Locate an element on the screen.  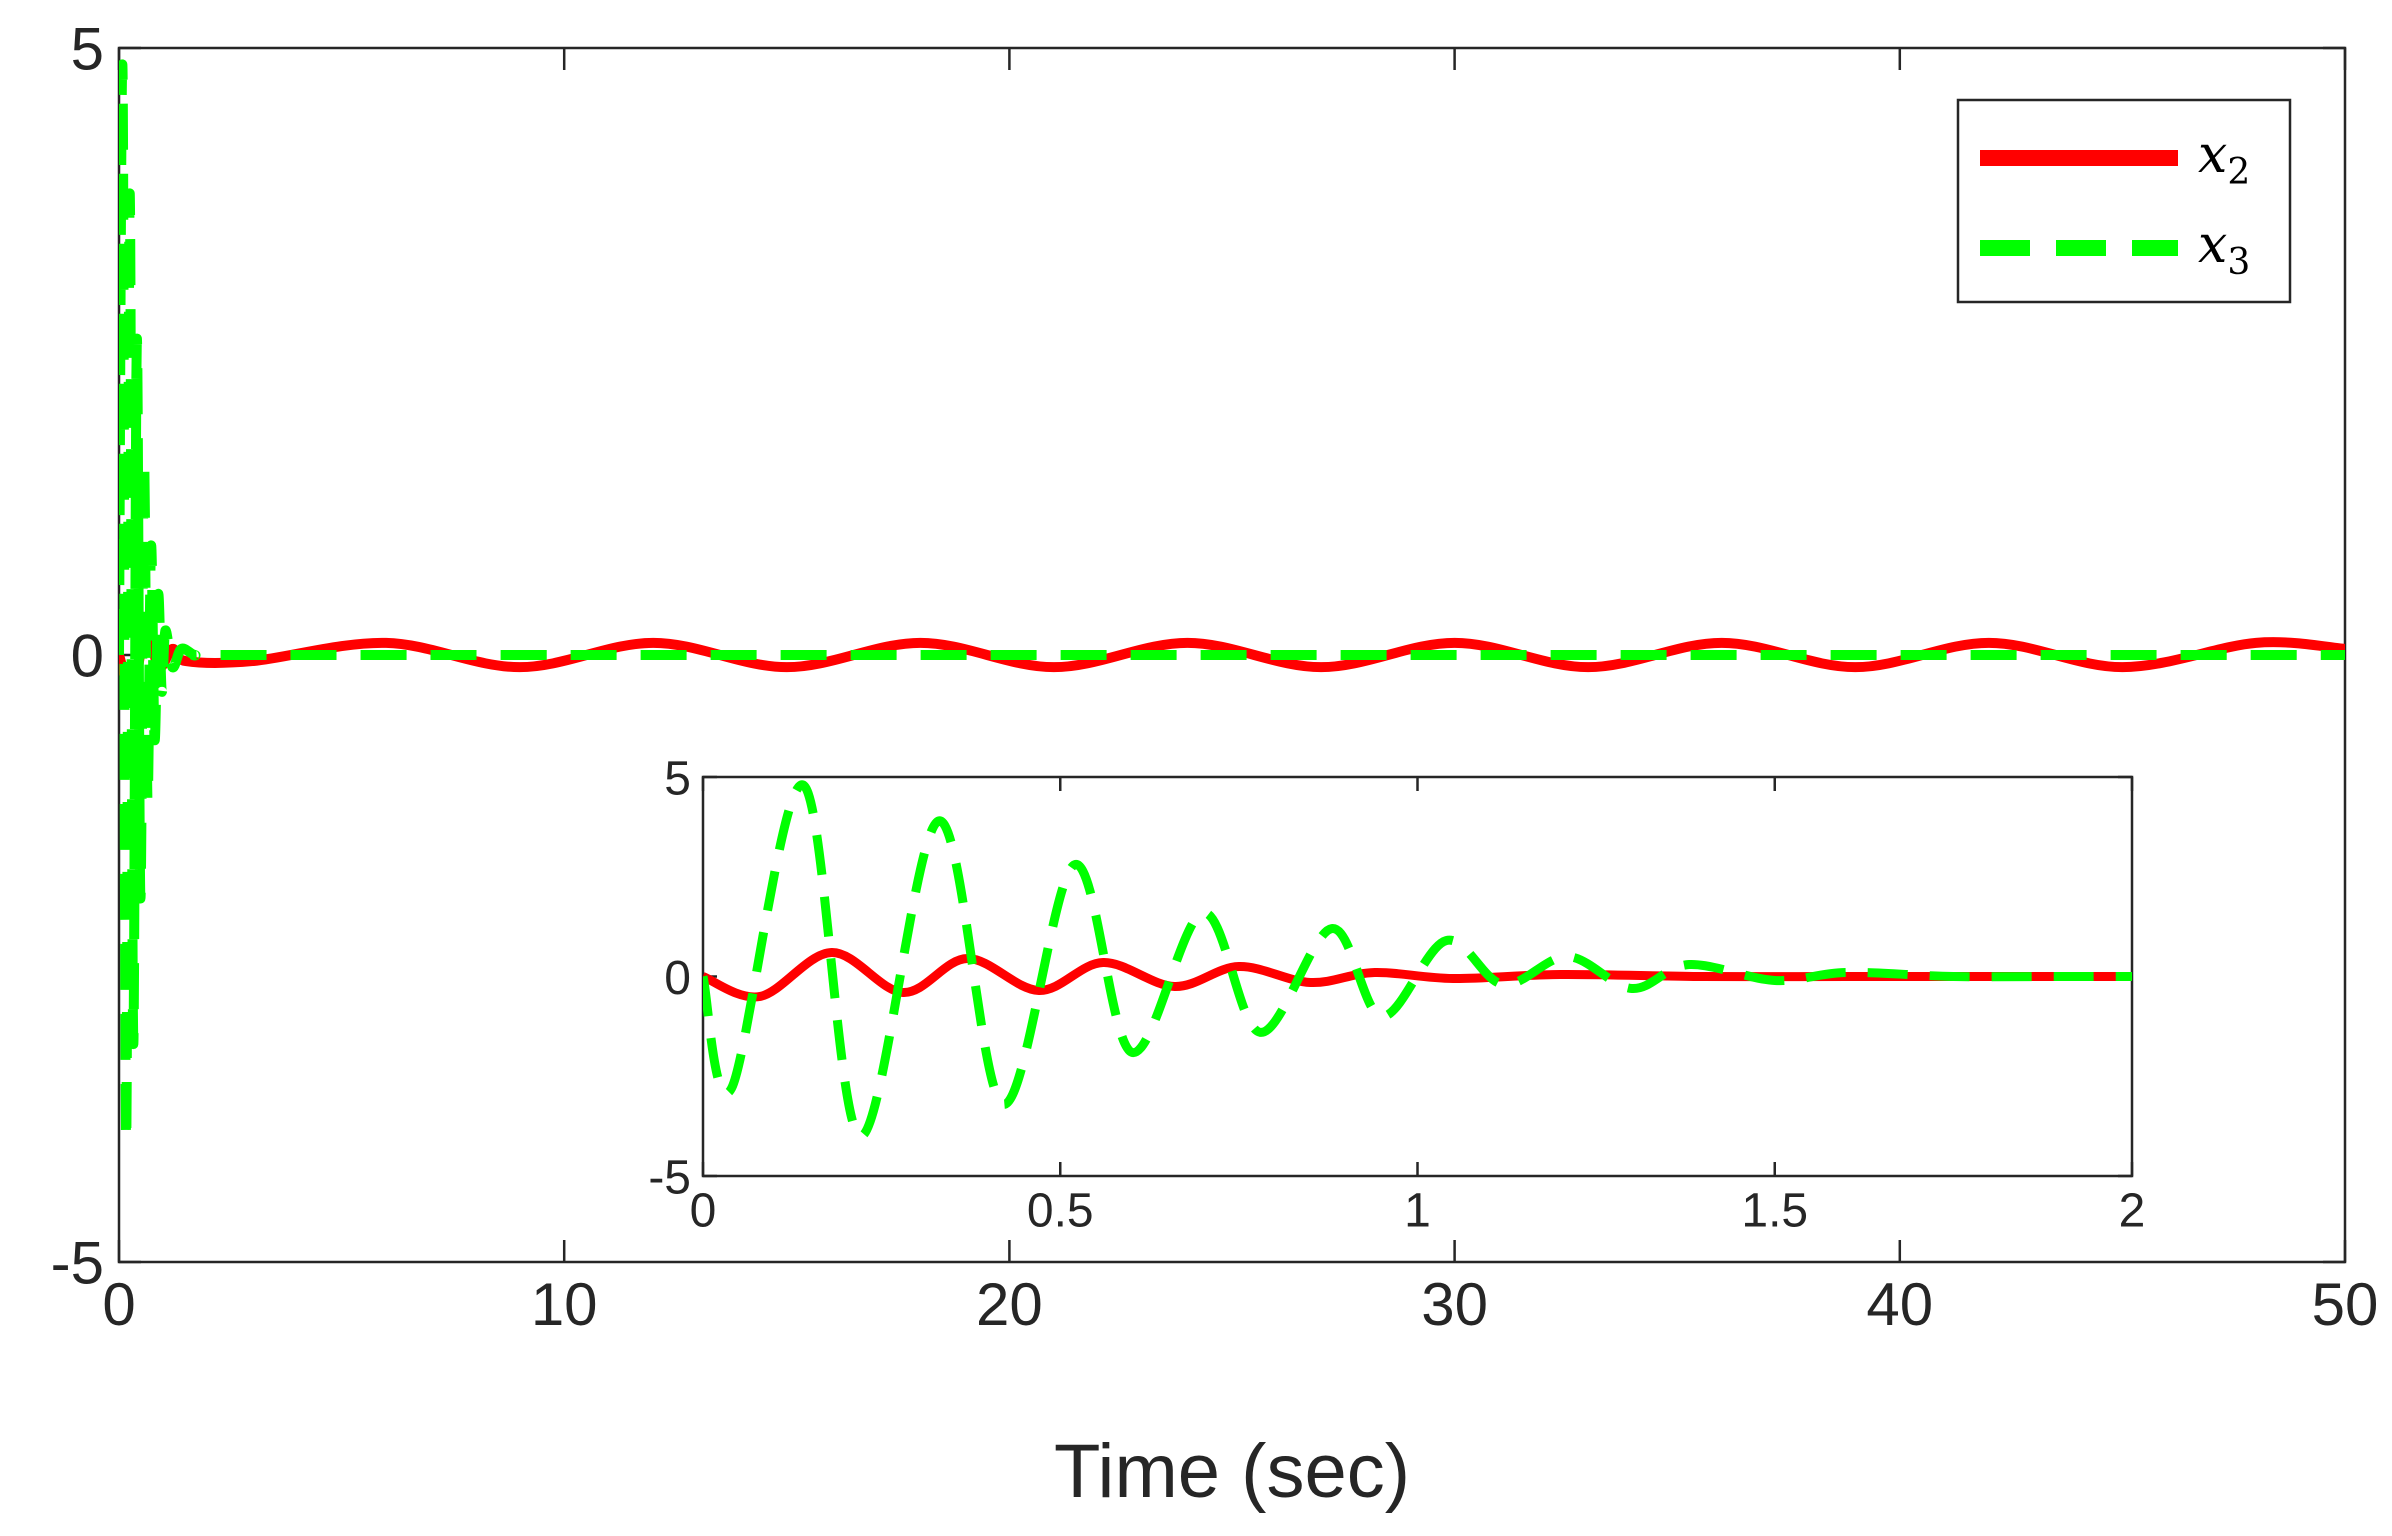
legend-label-x3: x3 is located at coordinates (2224, 249).